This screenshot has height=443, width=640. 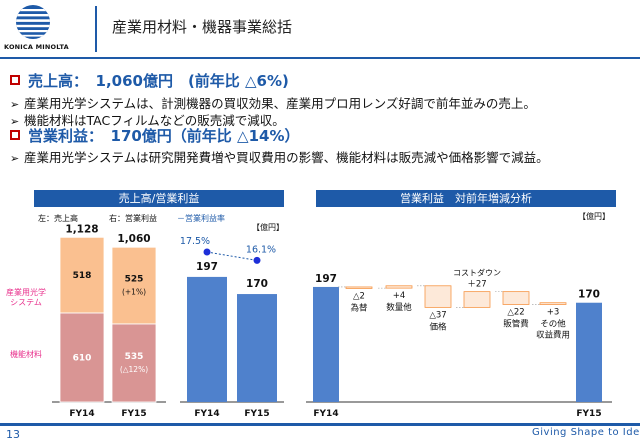 What do you see at coordinates (256, 414) in the screenshot?
I see `profit-category-label: FY15` at bounding box center [256, 414].